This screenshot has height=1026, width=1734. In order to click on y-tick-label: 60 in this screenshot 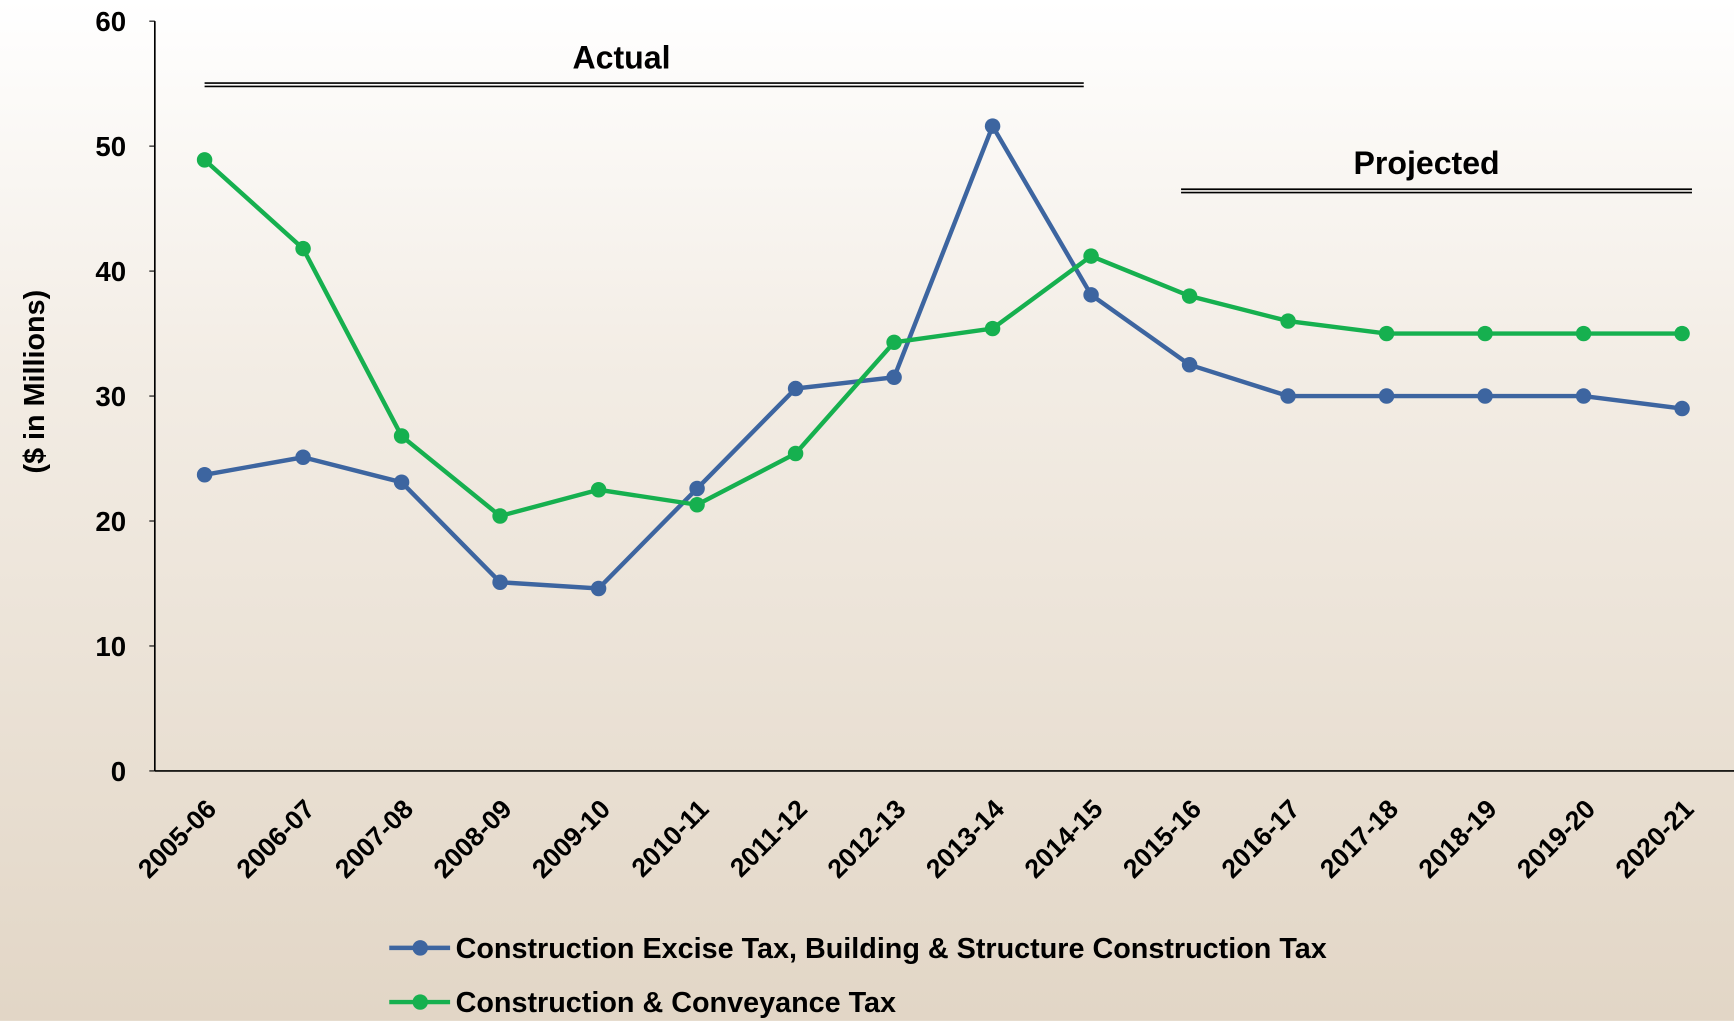, I will do `click(110, 21)`.